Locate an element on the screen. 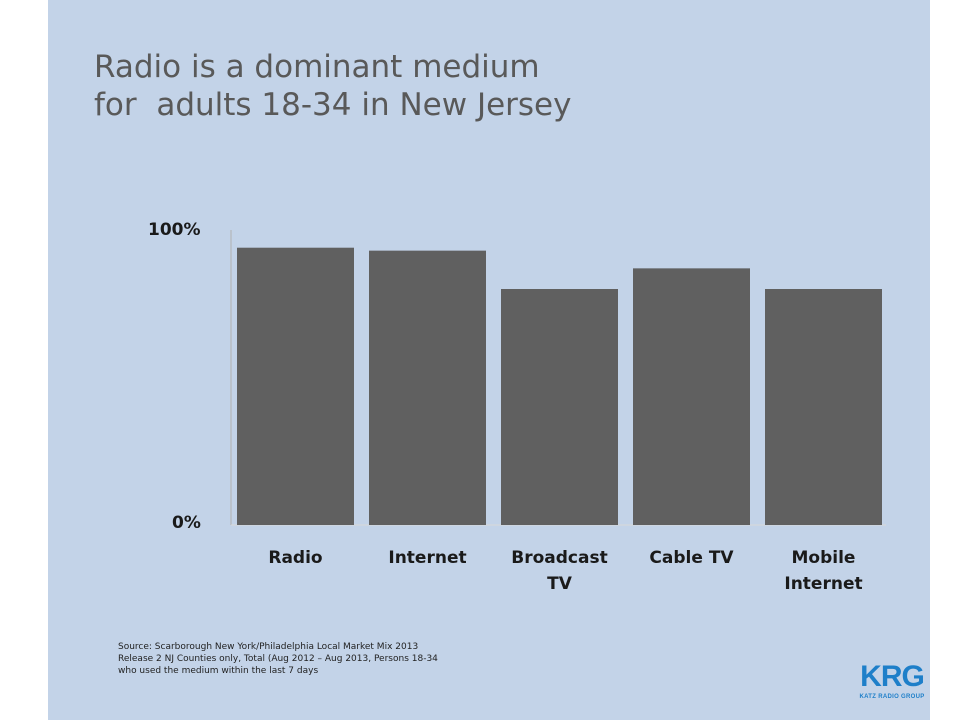 The width and height of the screenshot is (960, 720). bar-cable-tv is located at coordinates (691, 396).